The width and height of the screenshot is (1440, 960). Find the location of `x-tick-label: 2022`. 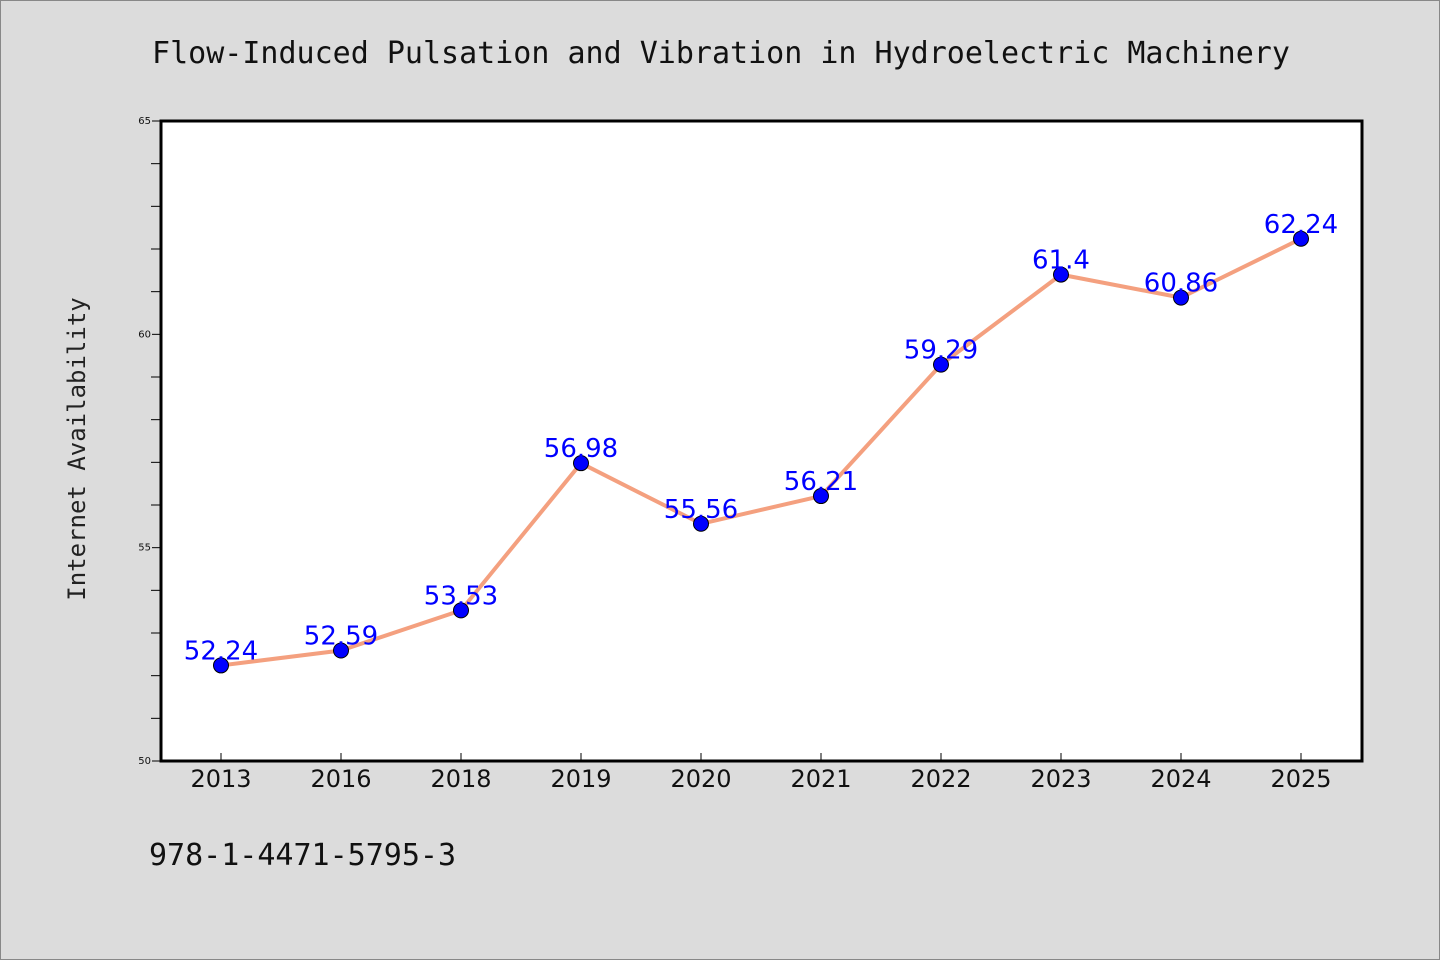

x-tick-label: 2022 is located at coordinates (940, 779).